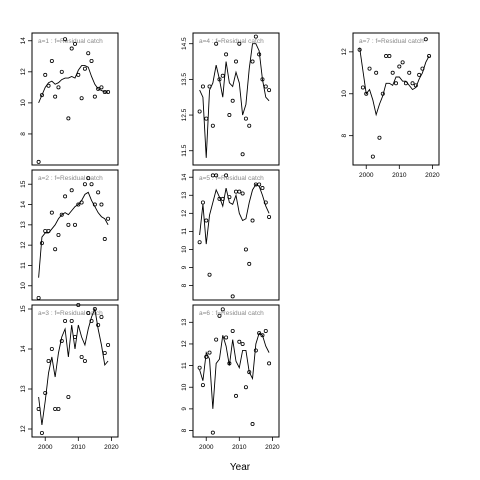  What do you see at coordinates (184, 43) in the screenshot?
I see `y-tick-label: 14.5` at bounding box center [184, 43].